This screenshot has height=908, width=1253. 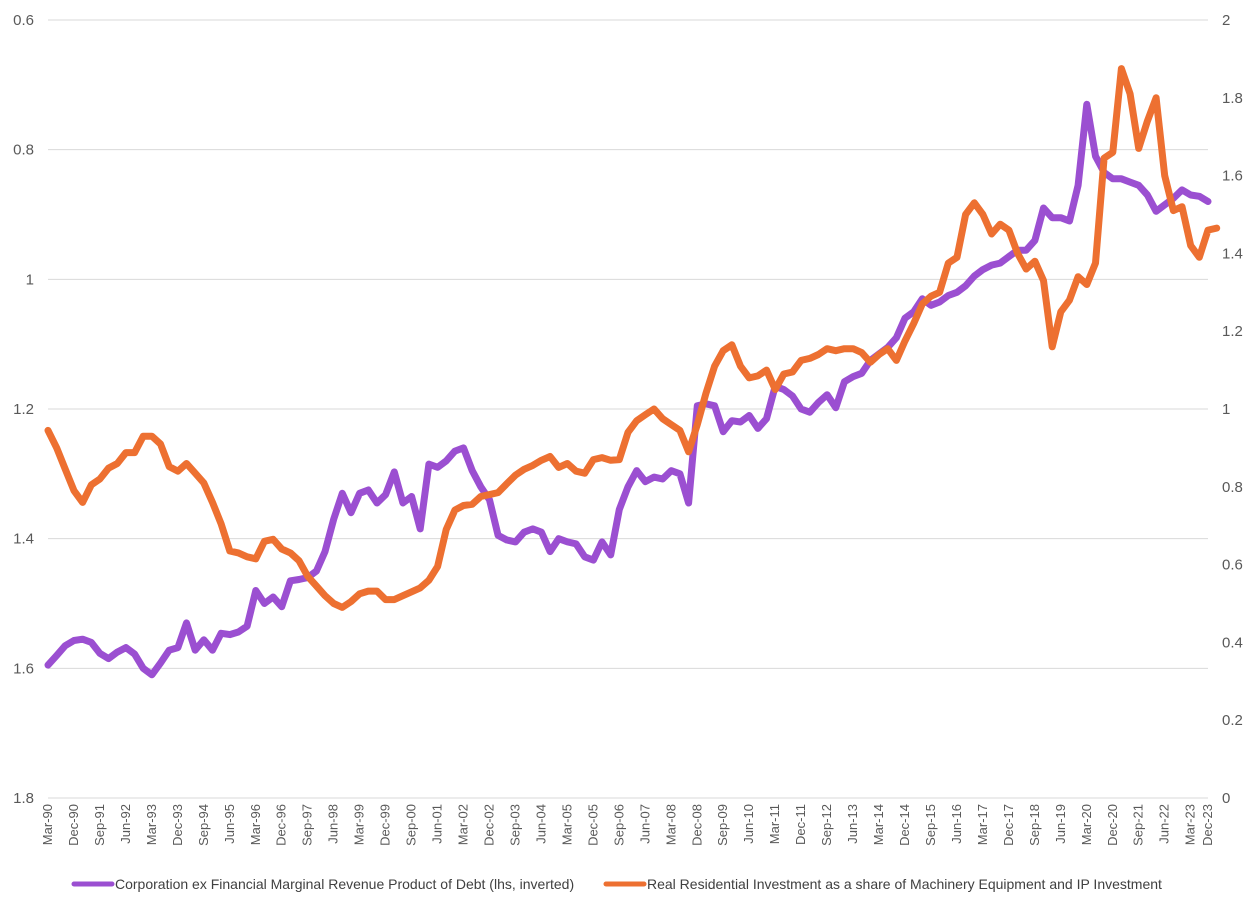 What do you see at coordinates (1060, 824) in the screenshot?
I see `x-tick-label: Jun-19` at bounding box center [1060, 824].